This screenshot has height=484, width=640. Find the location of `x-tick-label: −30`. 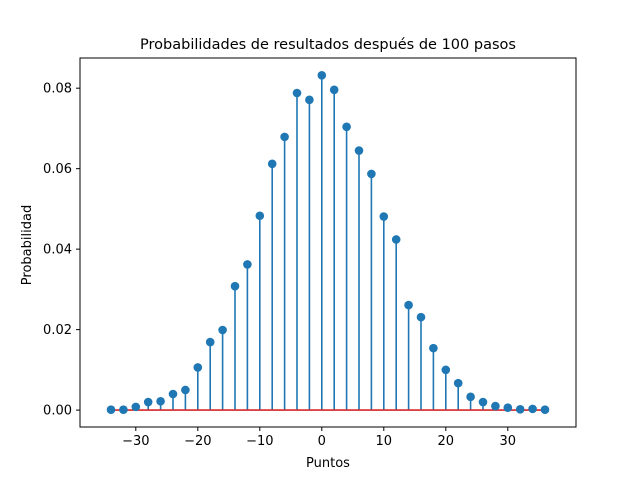

x-tick-label: −30 is located at coordinates (135, 441).